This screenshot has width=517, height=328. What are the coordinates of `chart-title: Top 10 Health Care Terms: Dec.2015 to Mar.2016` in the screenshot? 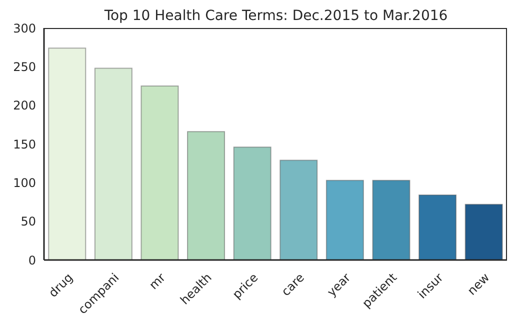 It's located at (276, 16).